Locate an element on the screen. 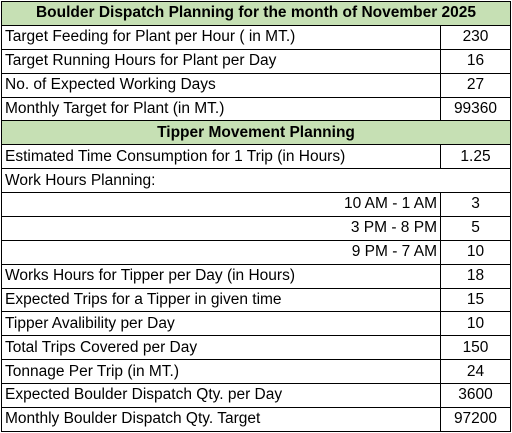 The image size is (512, 433). row-value: 10 is located at coordinates (475, 324).